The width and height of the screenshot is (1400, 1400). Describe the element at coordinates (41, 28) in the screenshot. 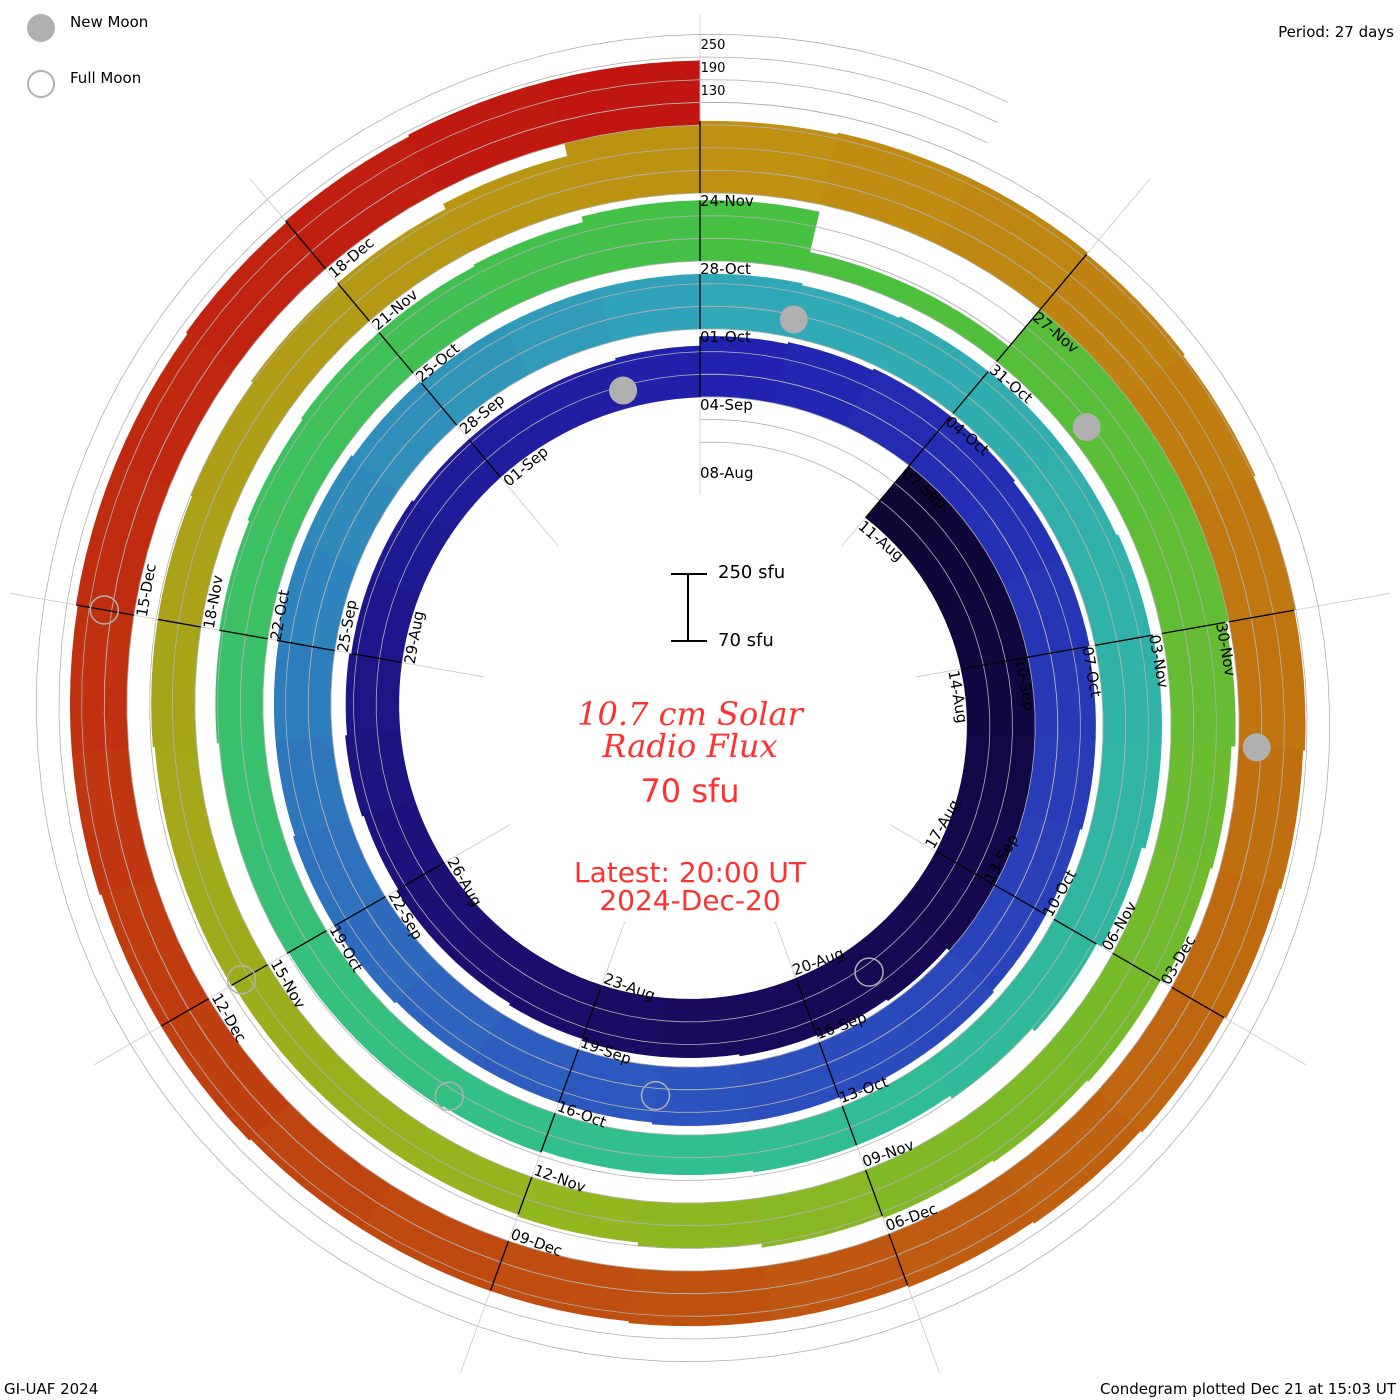

I see `new-moon-icon` at that location.